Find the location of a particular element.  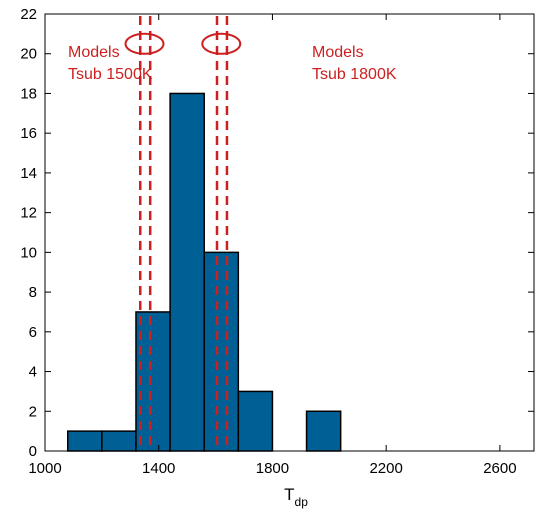

y-tick-label-4: 4 is located at coordinates (33, 372).